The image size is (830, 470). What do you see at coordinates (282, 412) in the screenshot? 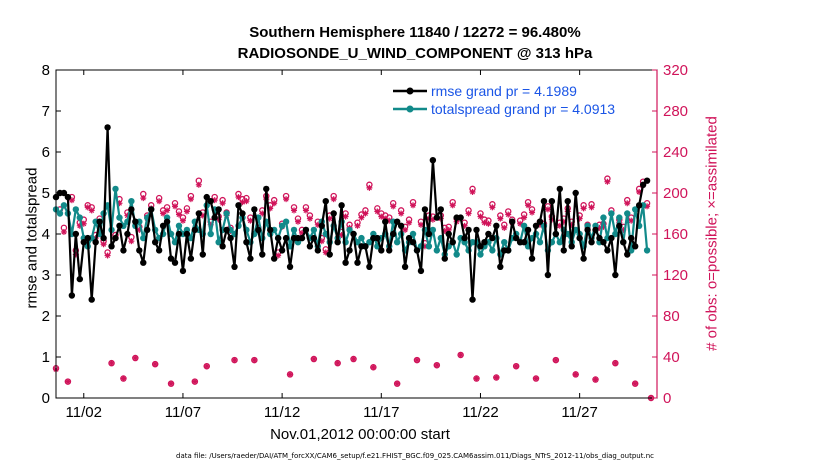
I see `x-tick-label: 11/12` at bounding box center [282, 412].